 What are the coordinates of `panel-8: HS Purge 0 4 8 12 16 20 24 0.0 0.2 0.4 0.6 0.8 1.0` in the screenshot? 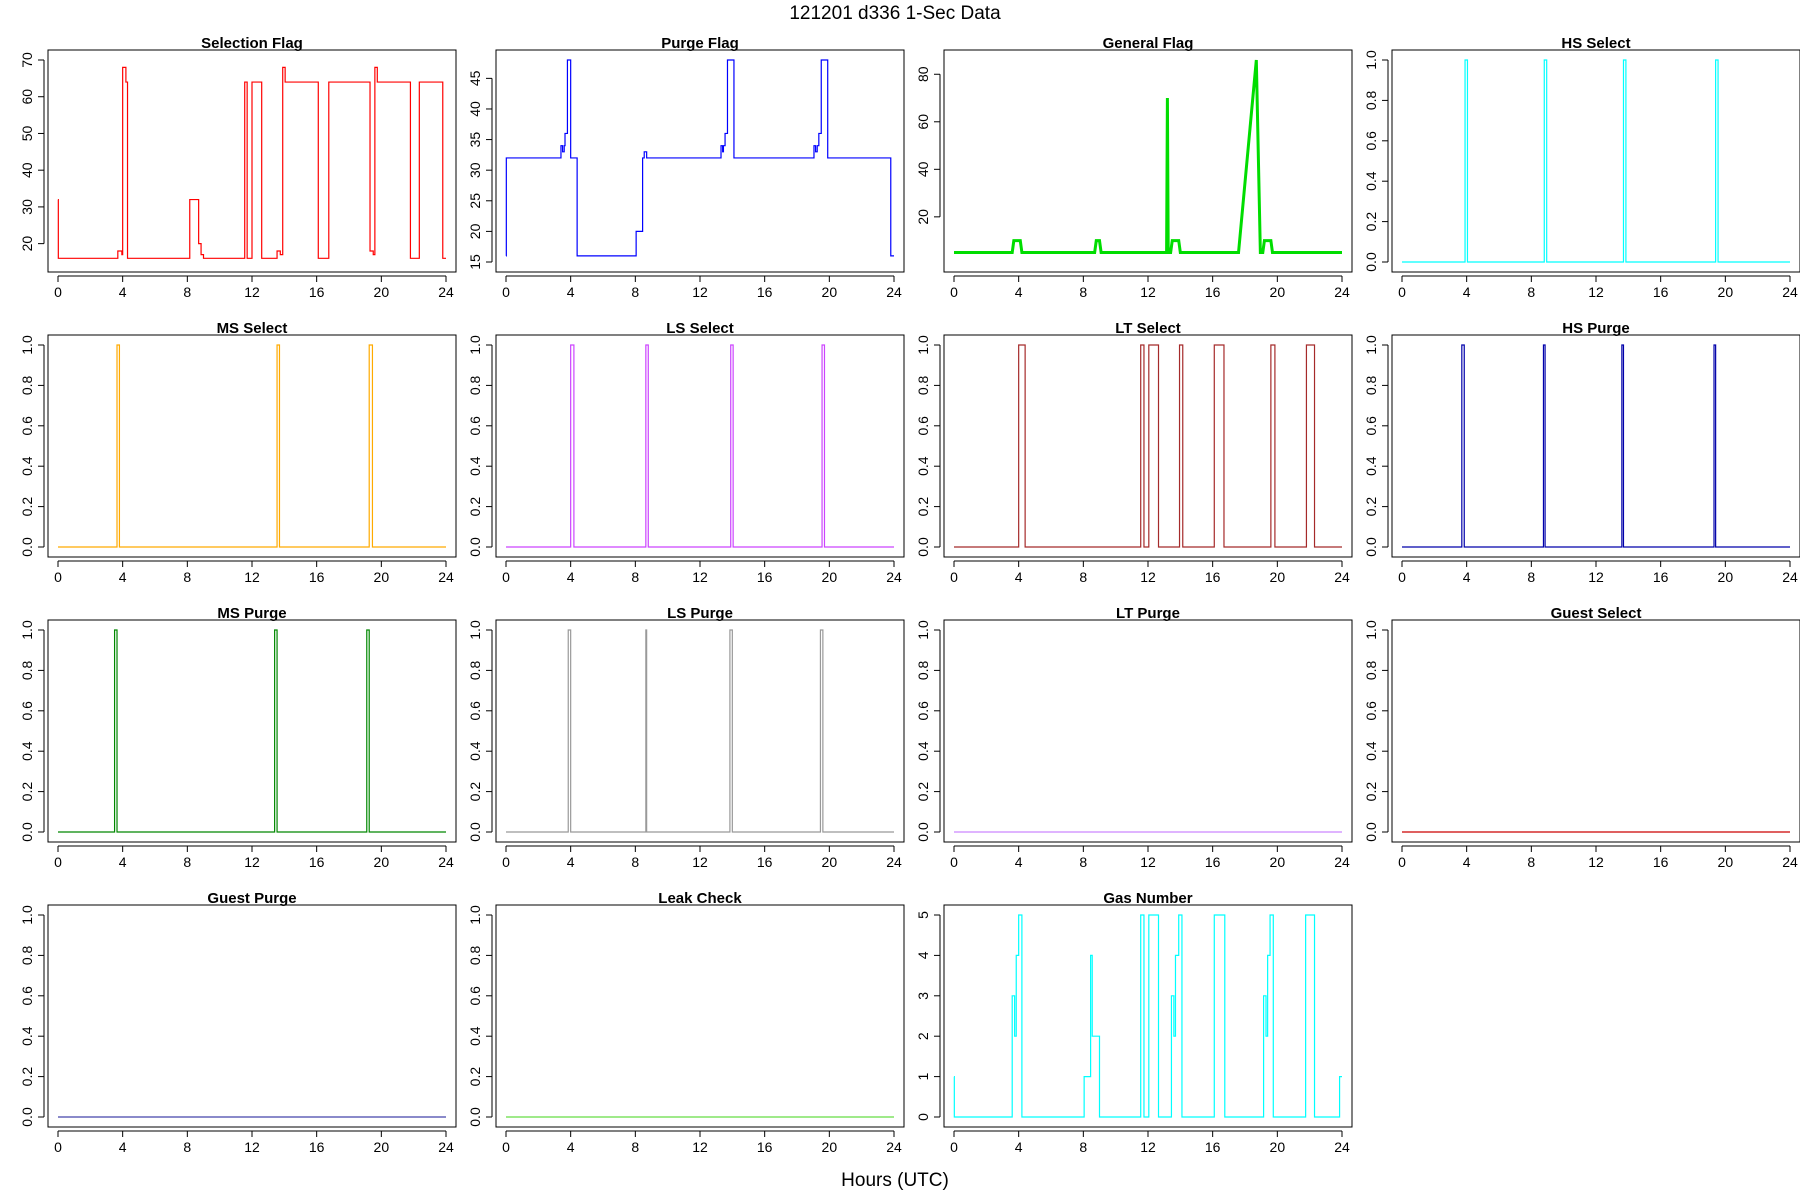 It's located at (1581, 452).